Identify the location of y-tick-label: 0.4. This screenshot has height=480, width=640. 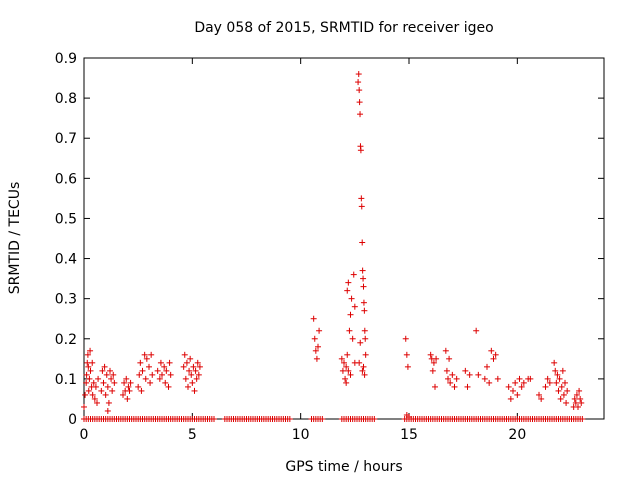
(66, 260).